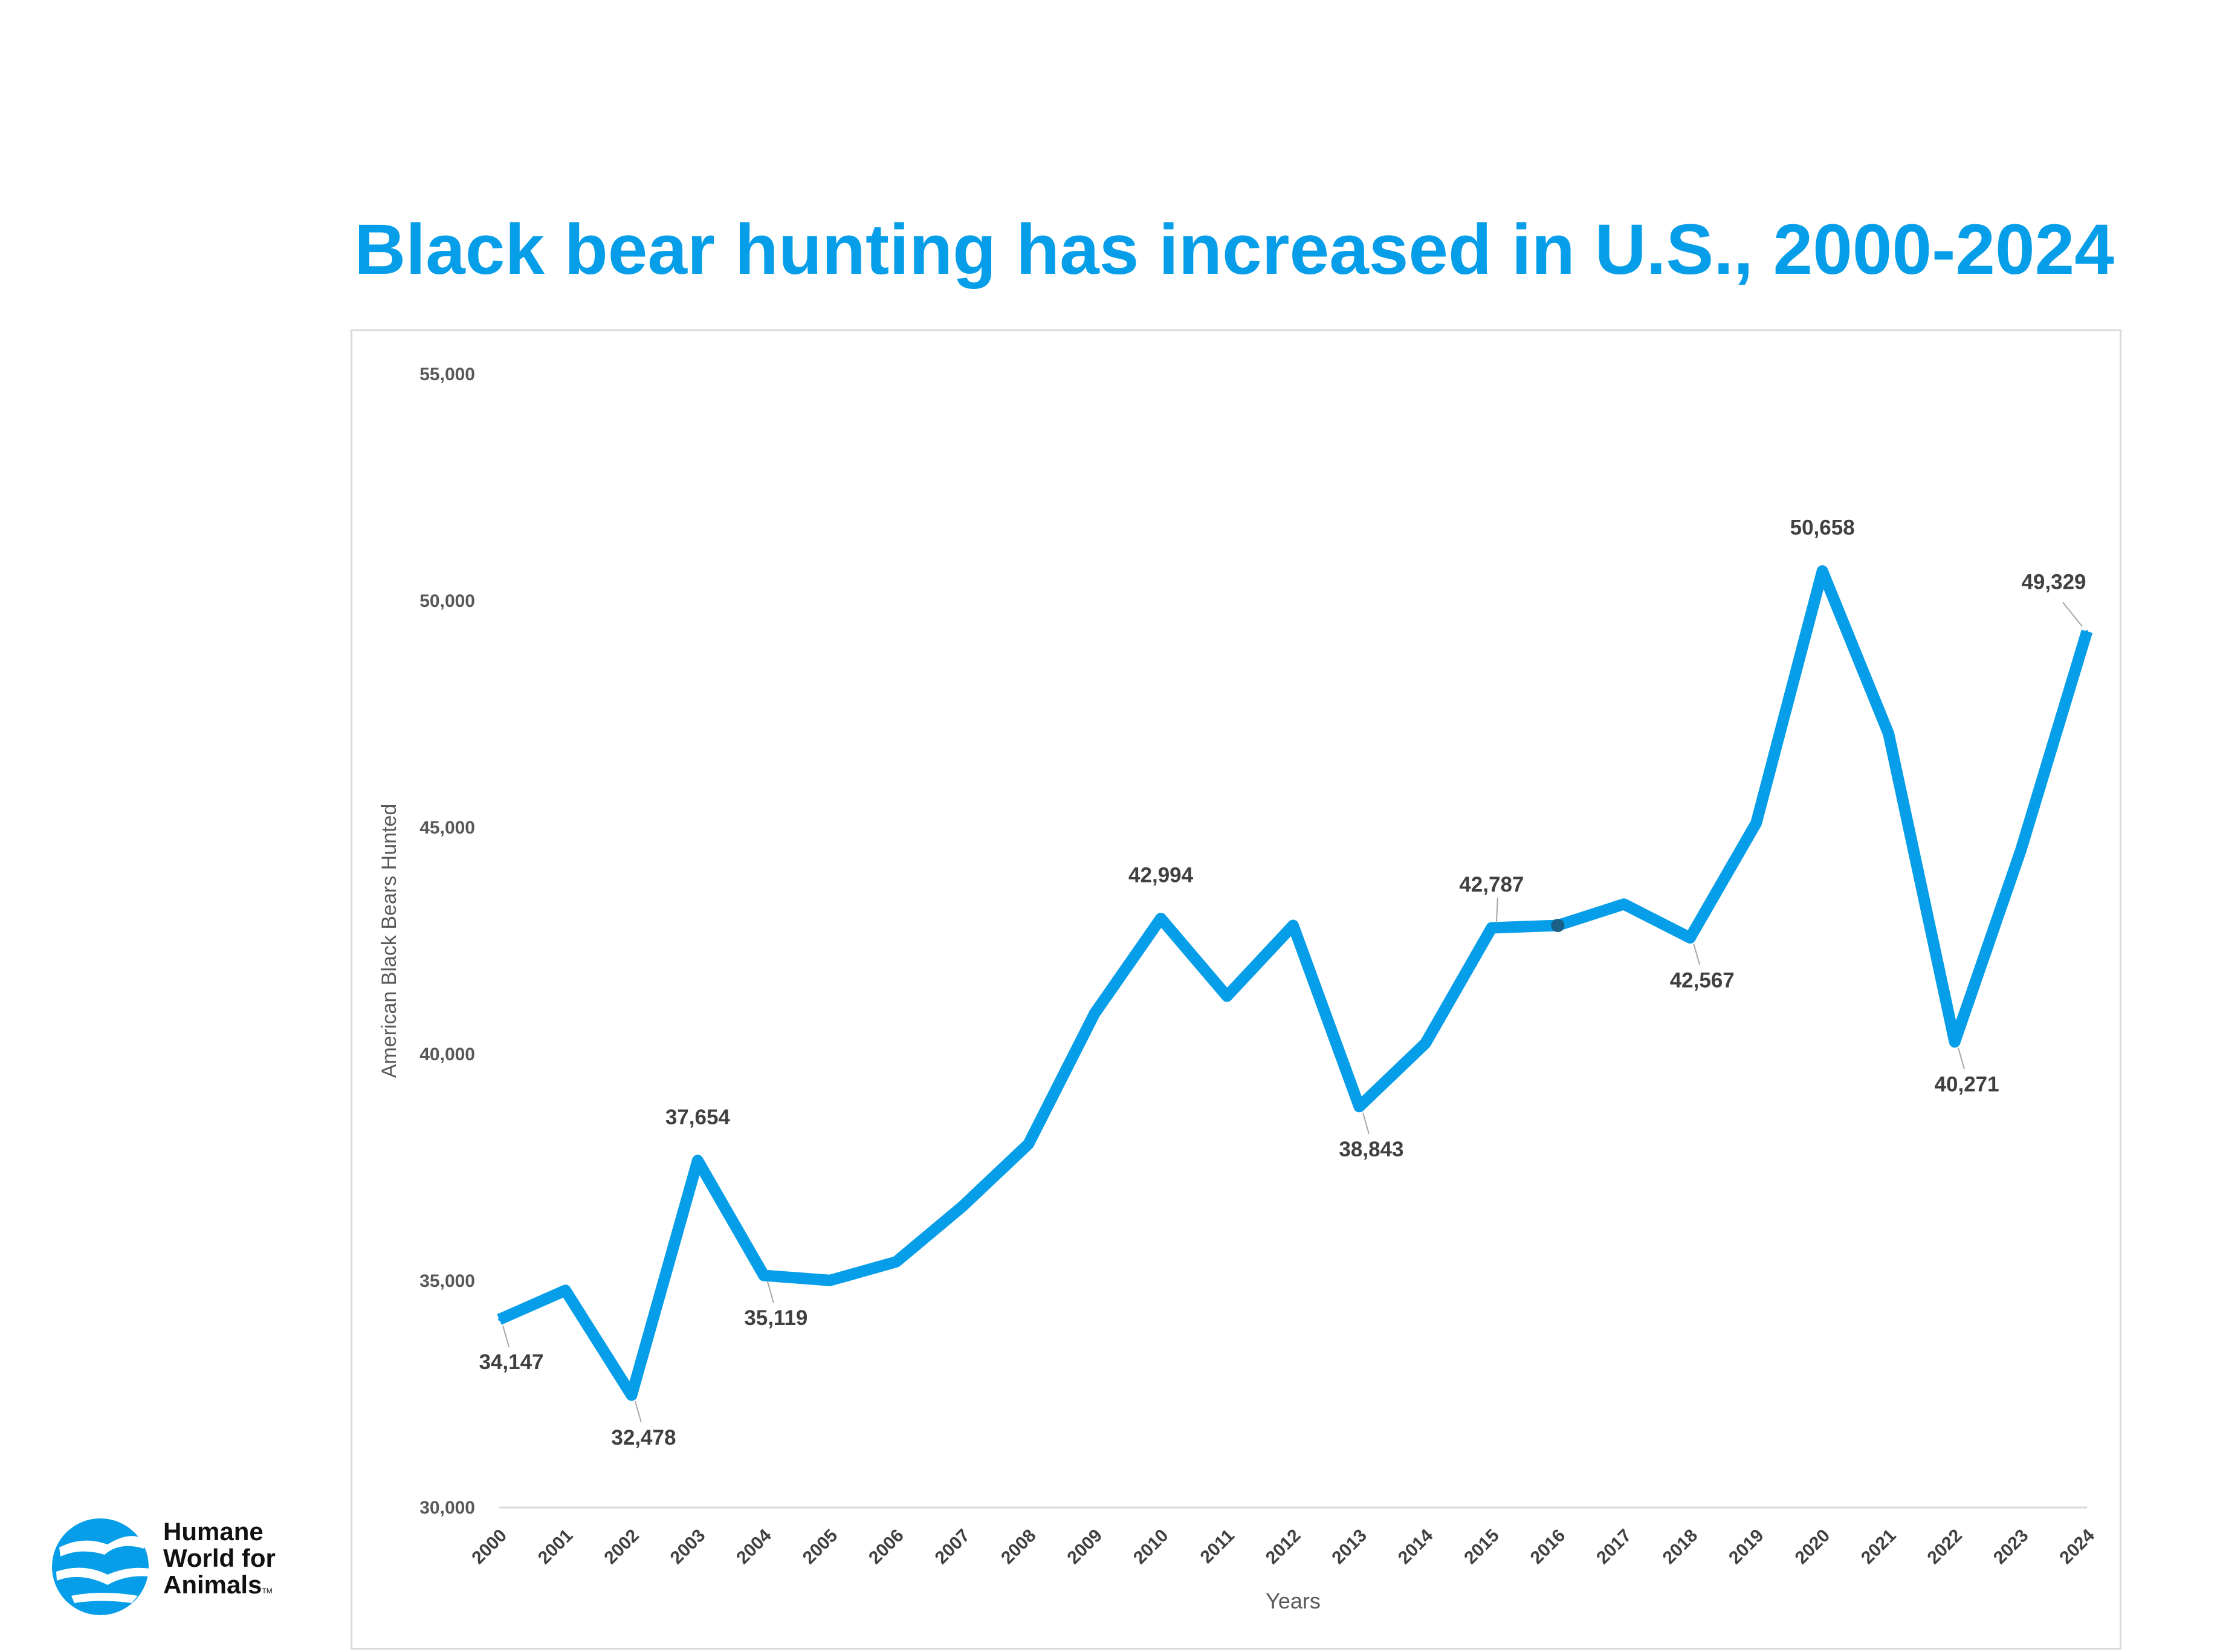 The image size is (2223, 1652). Describe the element at coordinates (489, 1547) in the screenshot. I see `x-tick-label: 2000` at that location.